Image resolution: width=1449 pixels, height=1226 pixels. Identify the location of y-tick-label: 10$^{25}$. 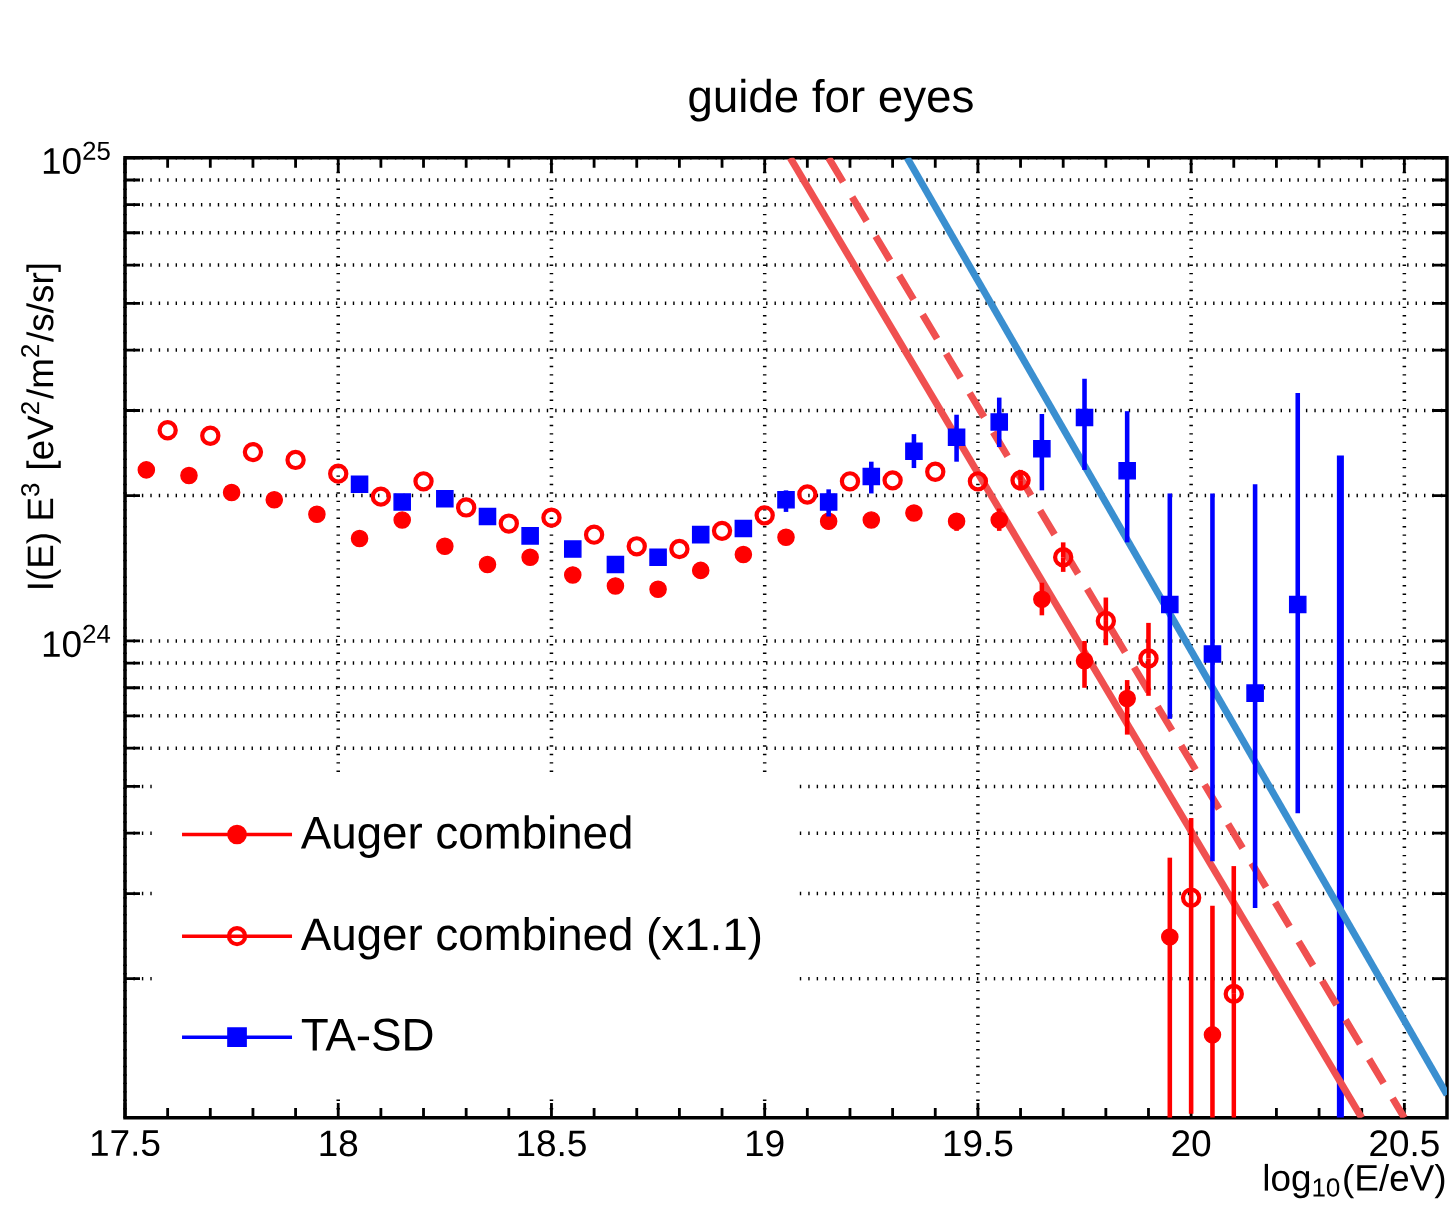
(76, 158).